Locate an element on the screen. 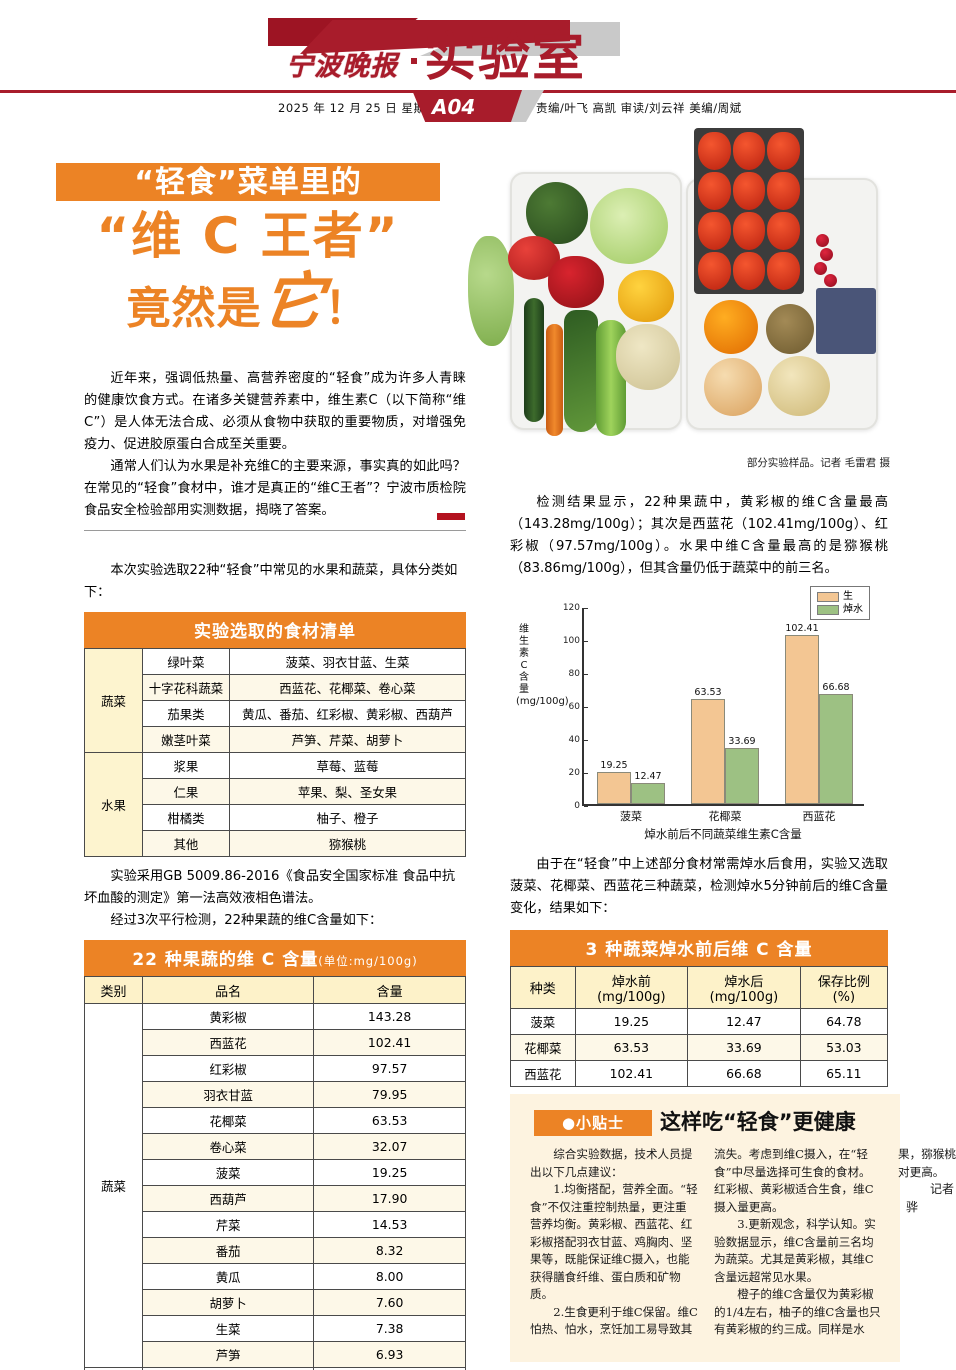 This screenshot has width=956, height=1370. section-divider-line is located at coordinates (275, 530).